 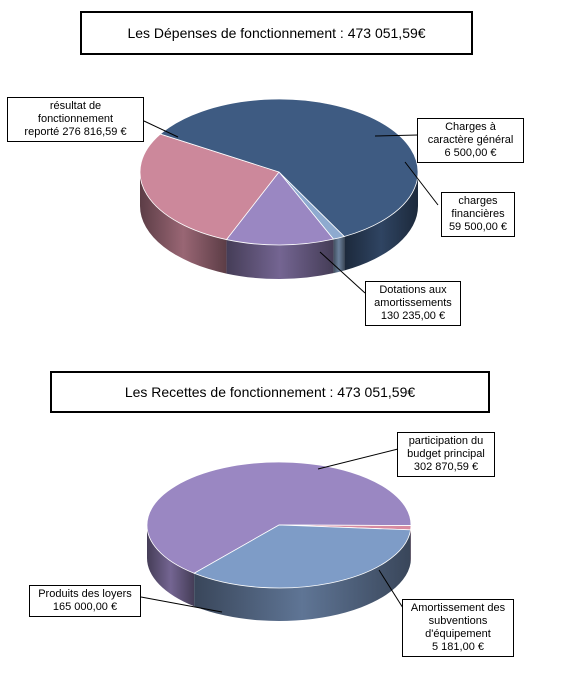 What do you see at coordinates (358, 459) in the screenshot?
I see `leader-line-participation-du-budget-principal` at bounding box center [358, 459].